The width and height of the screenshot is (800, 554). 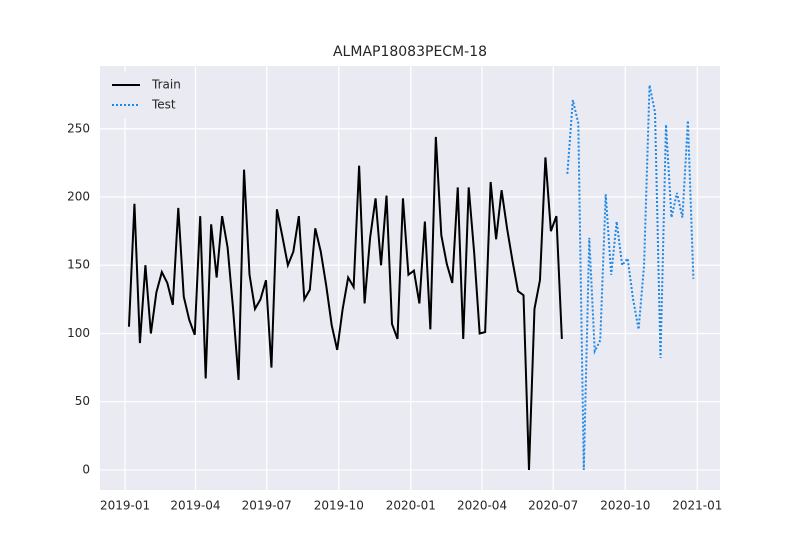 I want to click on y-tick-label: 50, so click(x=82, y=401).